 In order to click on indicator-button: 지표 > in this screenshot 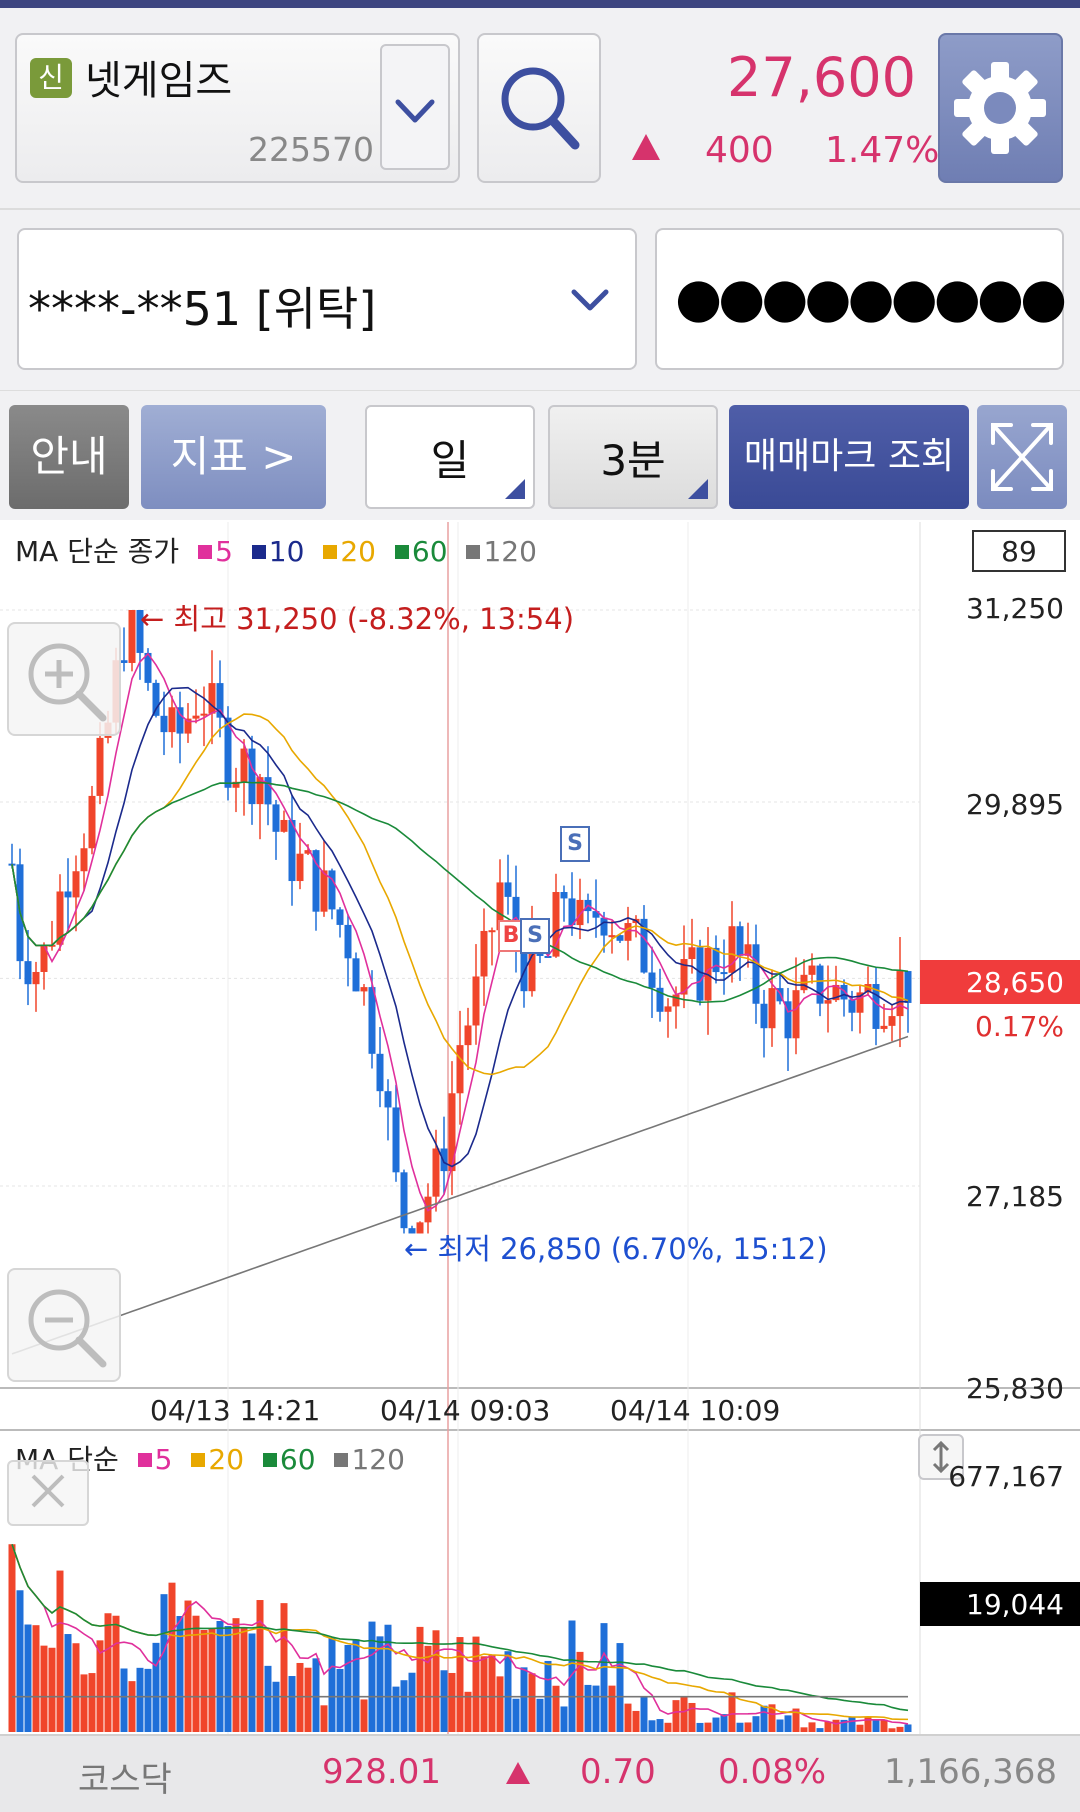, I will do `click(233, 457)`.